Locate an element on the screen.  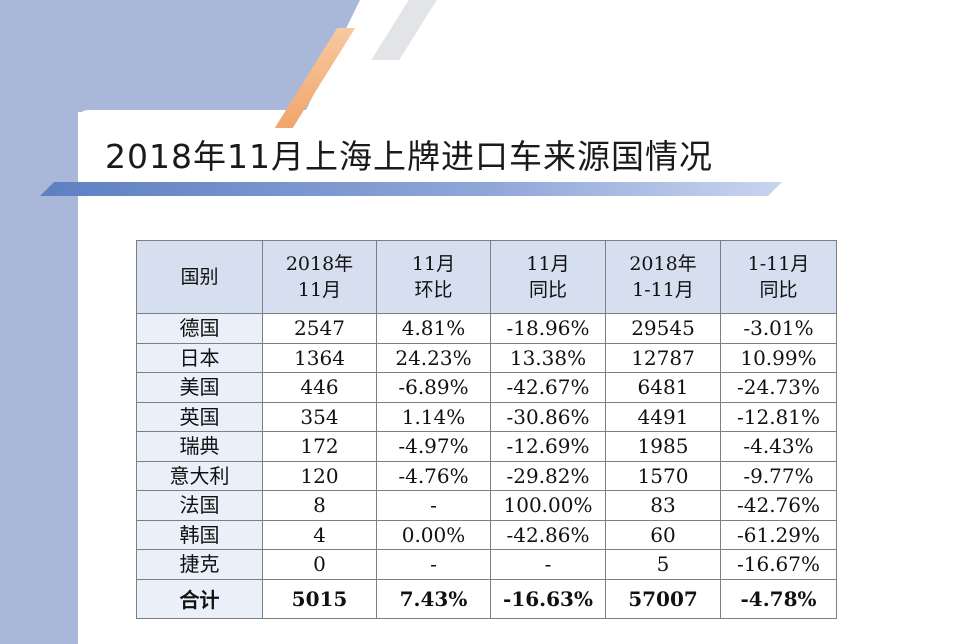
table-cell: 12787 is located at coordinates (663, 357).